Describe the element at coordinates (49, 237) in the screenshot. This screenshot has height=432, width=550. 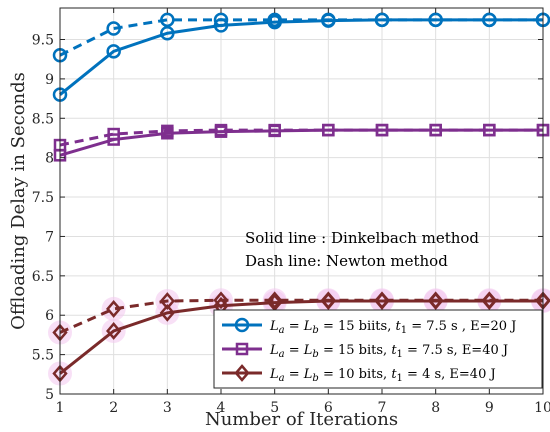
I see `y-tick-label: 7` at that location.